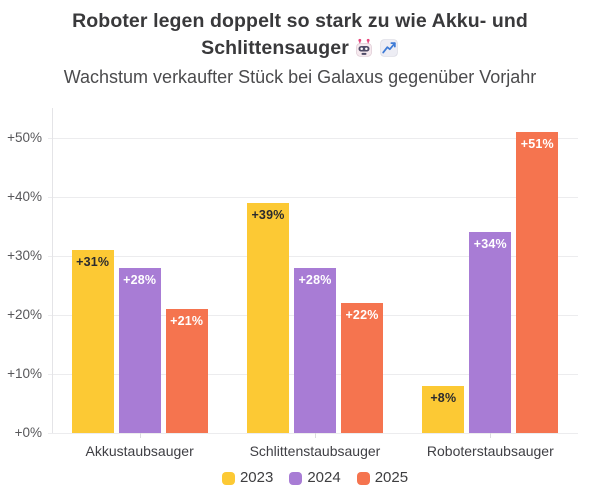 The image size is (600, 502). I want to click on bar-value-label: +22%, so click(362, 315).